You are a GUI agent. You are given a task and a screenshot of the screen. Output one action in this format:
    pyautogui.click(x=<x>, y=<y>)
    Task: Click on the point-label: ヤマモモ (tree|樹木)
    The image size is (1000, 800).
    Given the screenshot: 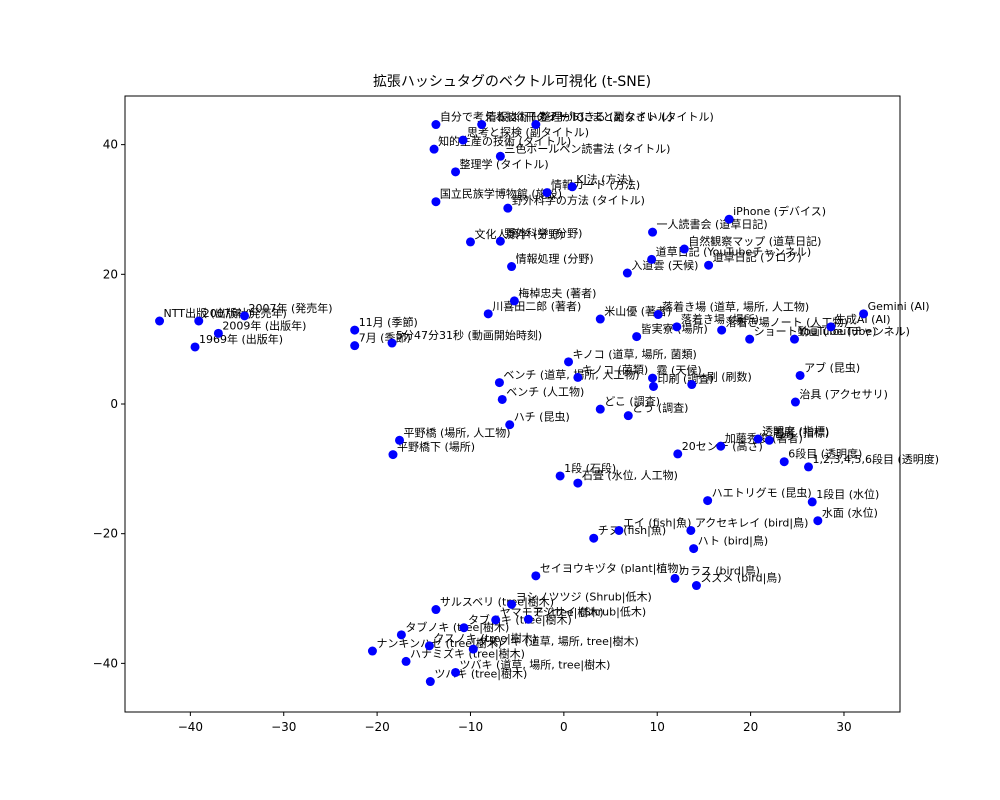 What is the action you would take?
    pyautogui.click(x=552, y=612)
    